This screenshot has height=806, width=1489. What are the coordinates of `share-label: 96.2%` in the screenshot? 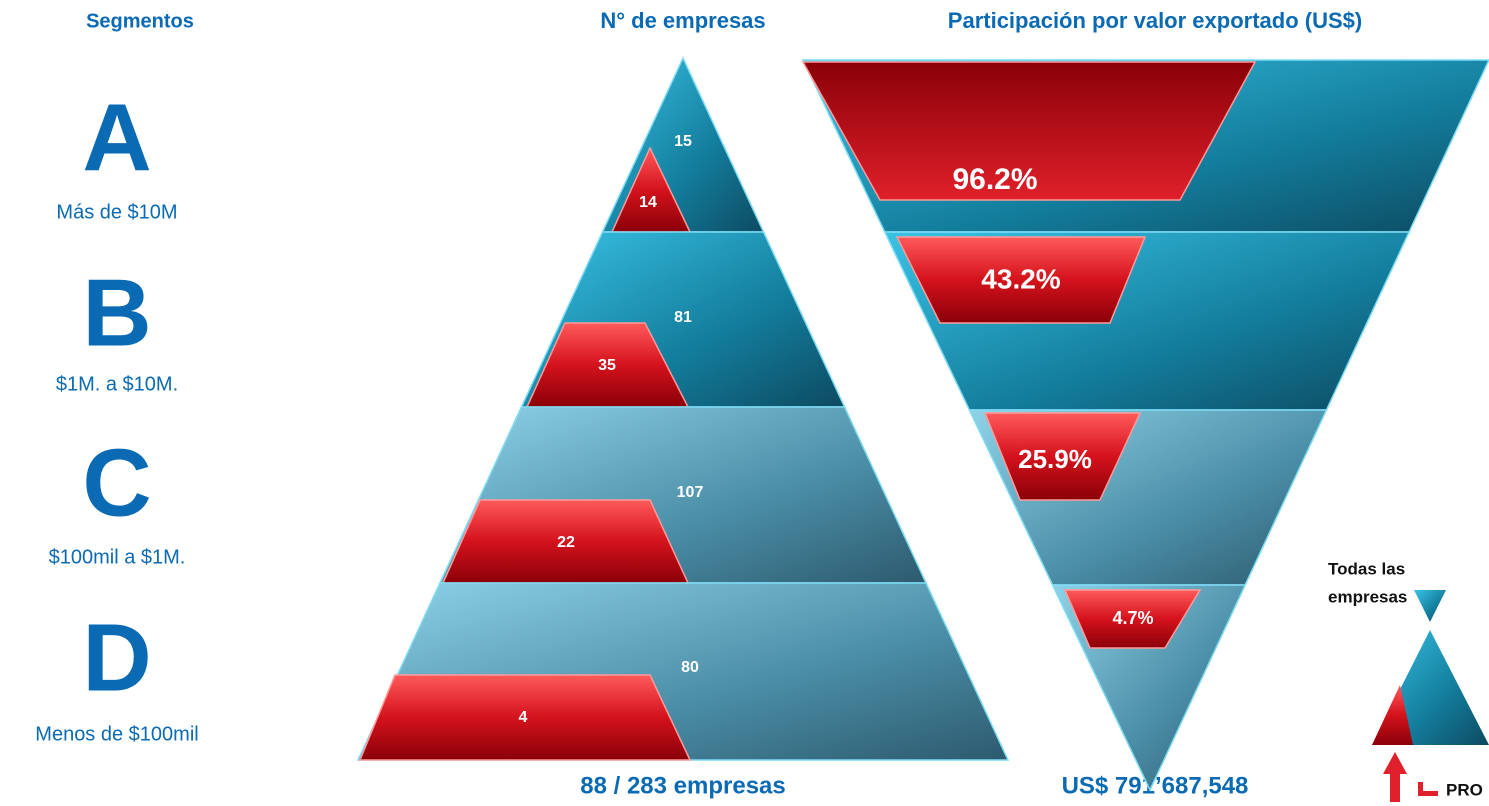 It's located at (994, 179).